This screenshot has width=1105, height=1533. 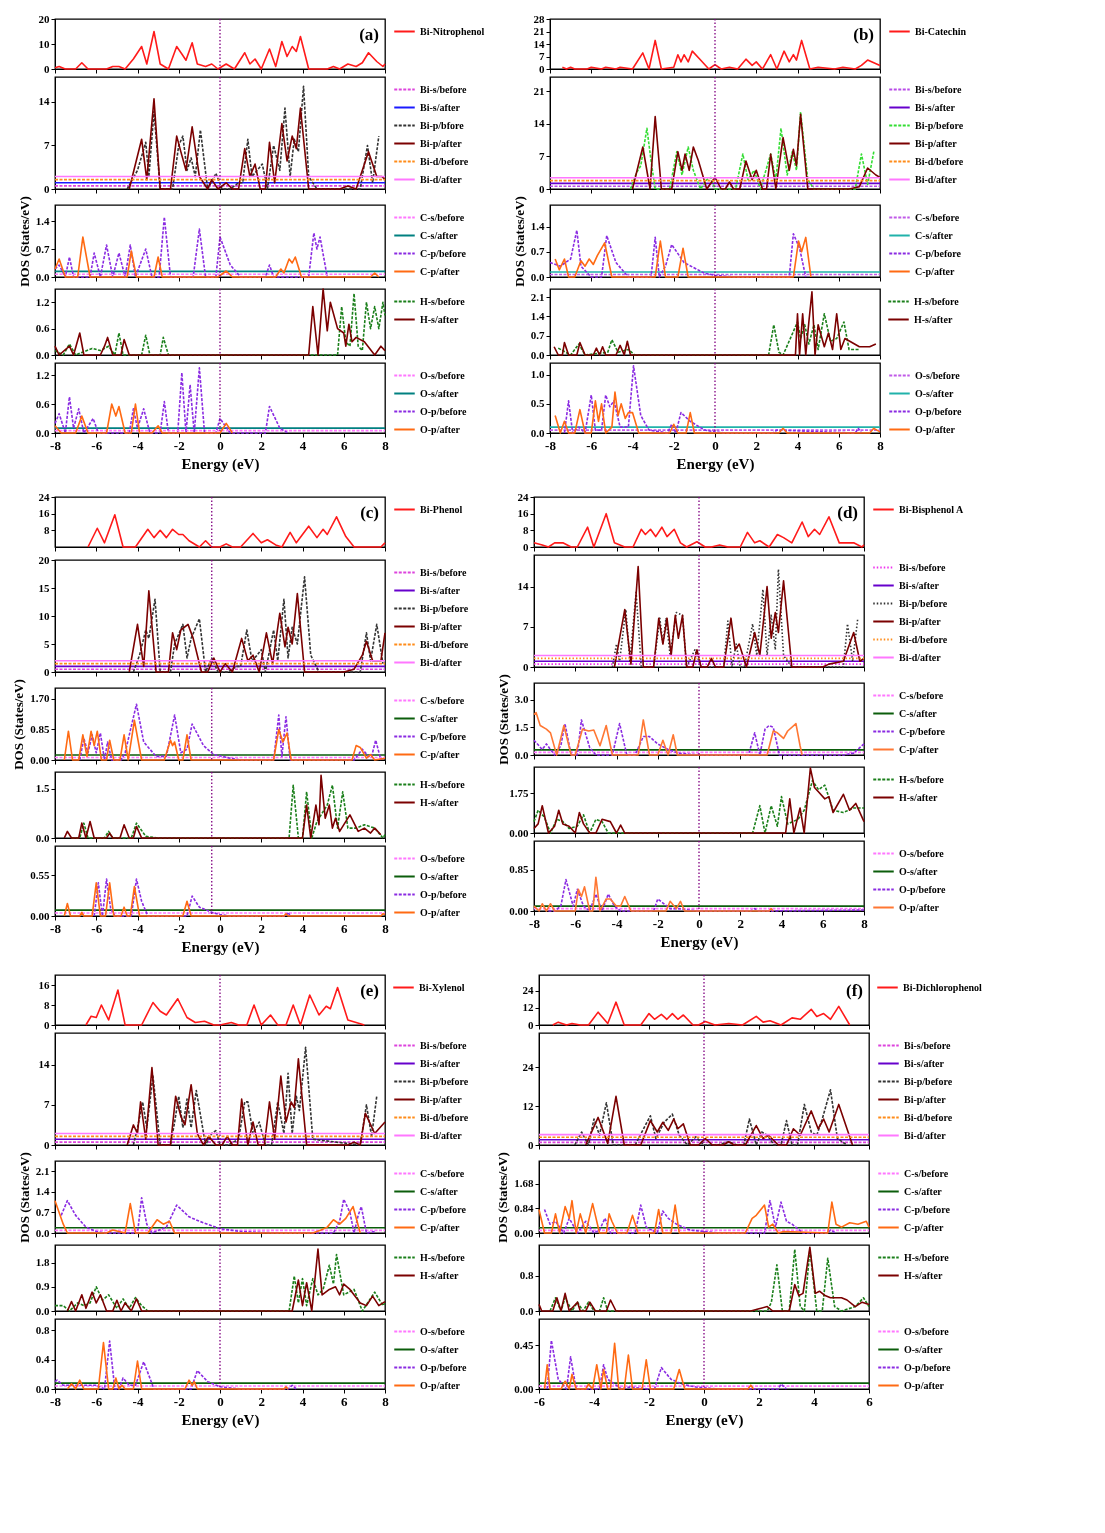 What do you see at coordinates (539, 31) in the screenshot?
I see `y-tick-label: 21` at bounding box center [539, 31].